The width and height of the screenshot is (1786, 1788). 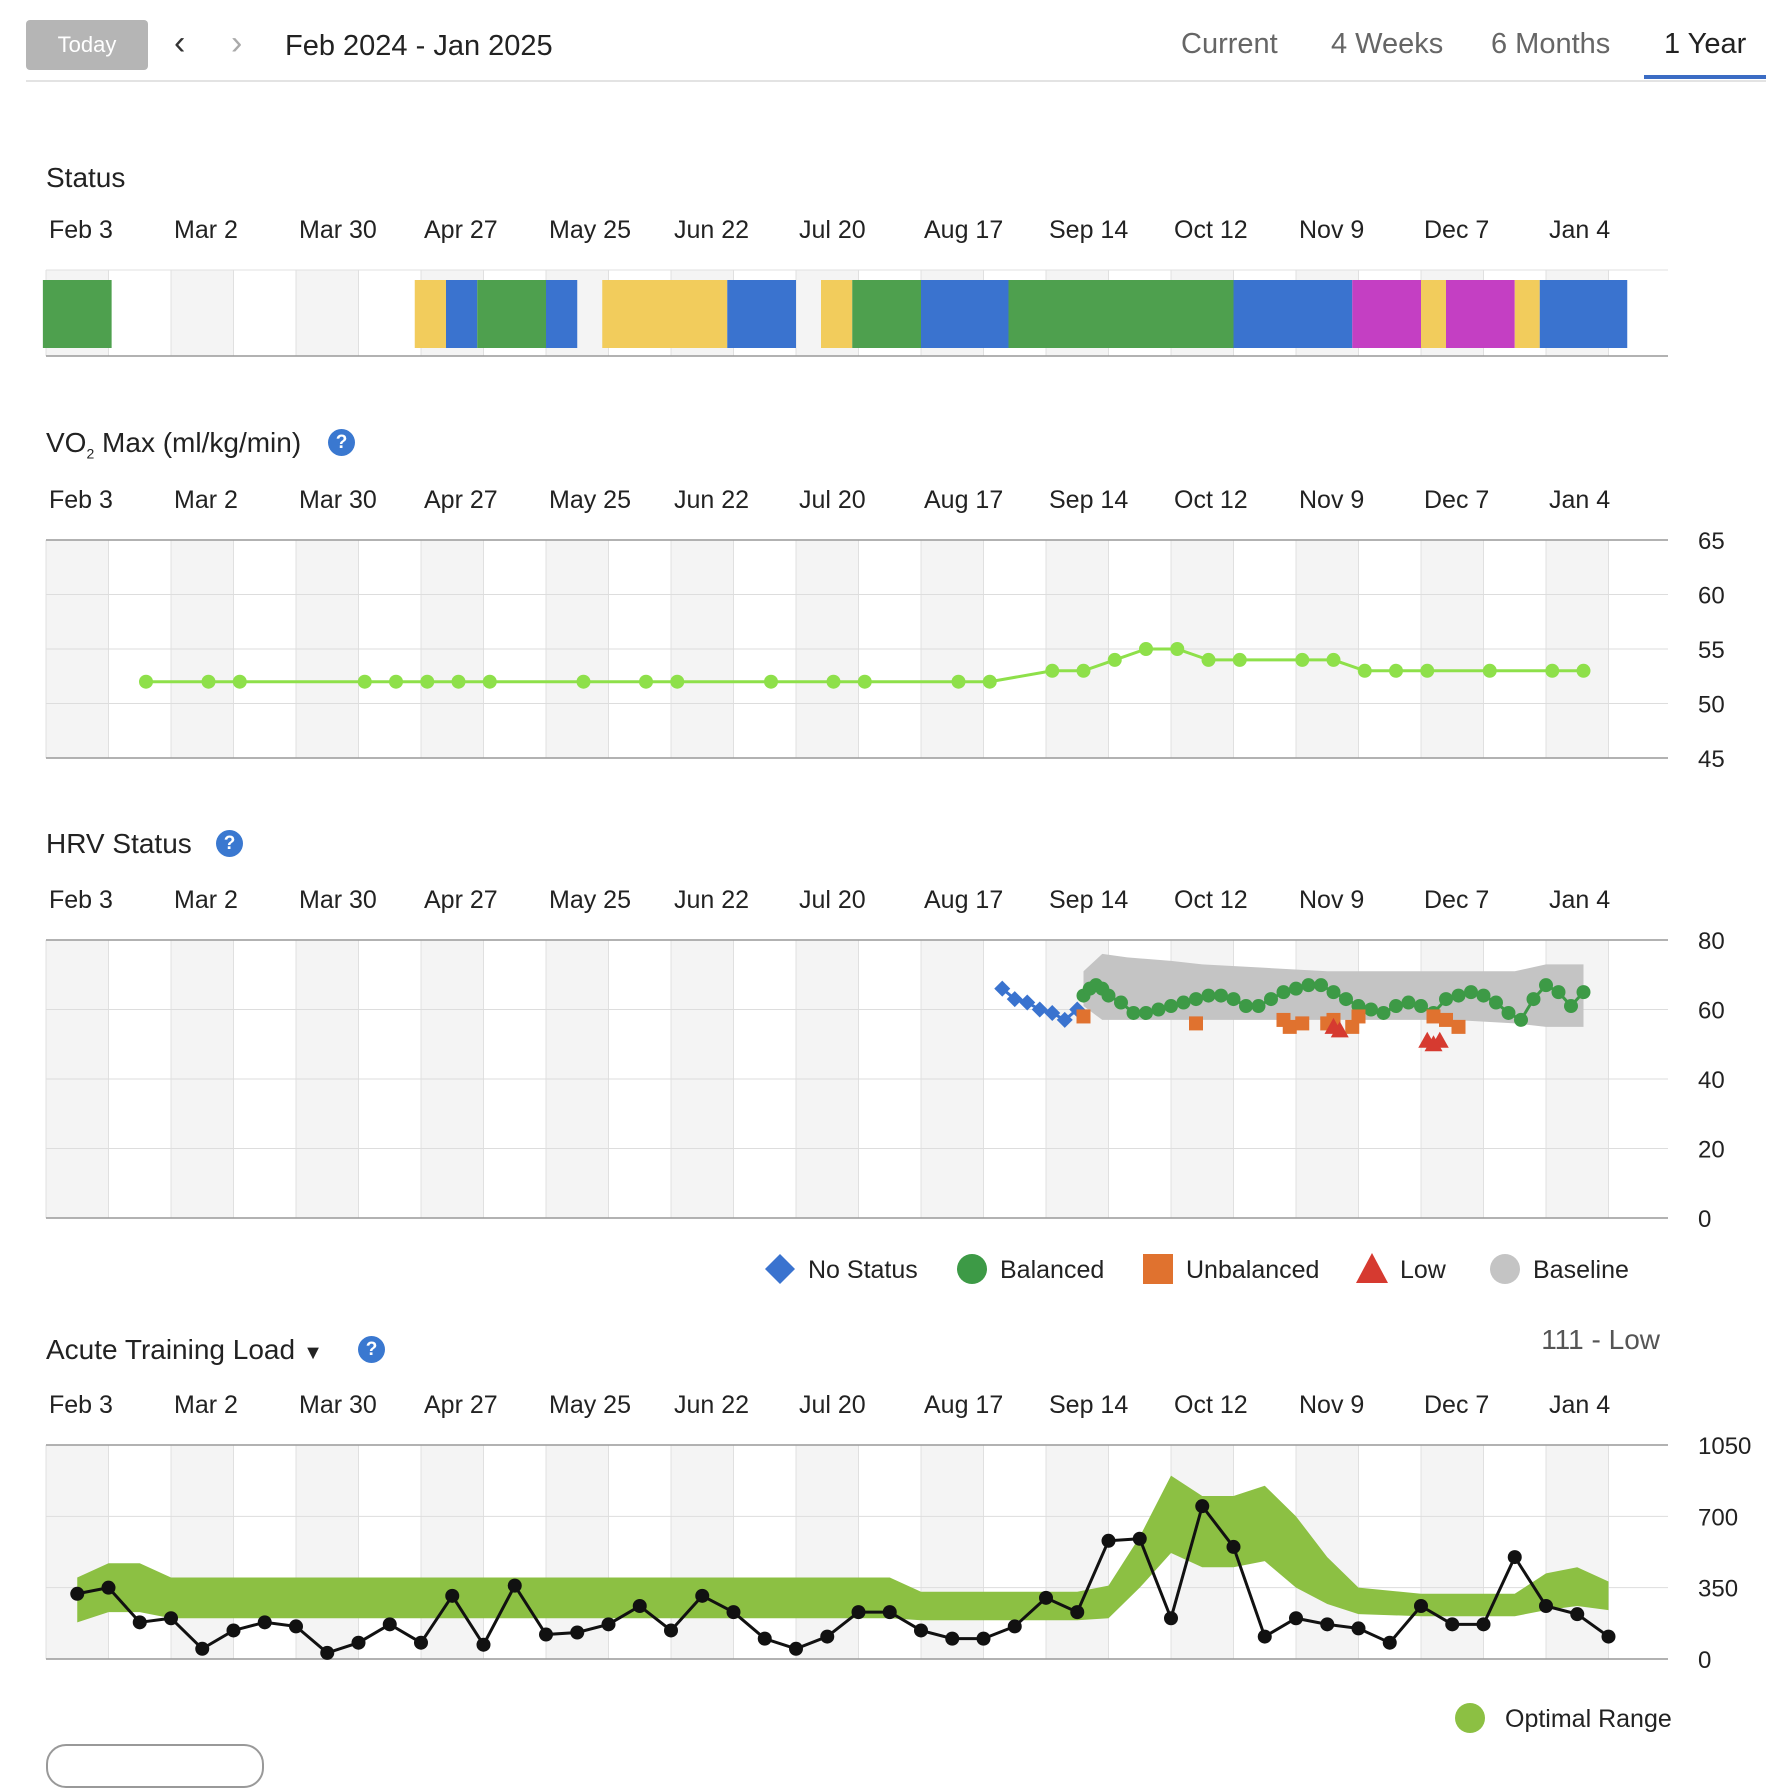 What do you see at coordinates (180, 43) in the screenshot?
I see `chevron-left-icon: ‹` at bounding box center [180, 43].